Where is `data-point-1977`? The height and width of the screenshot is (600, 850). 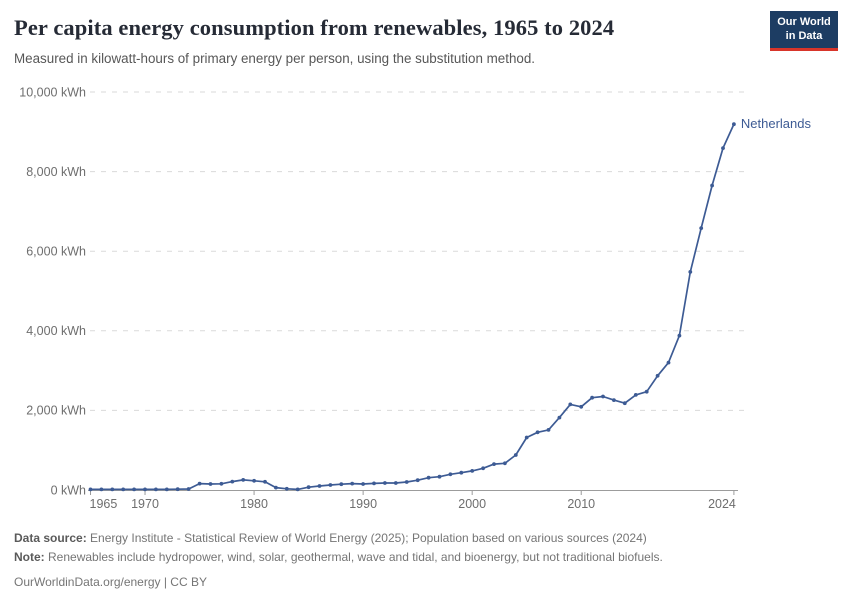
data-point-1977 is located at coordinates (221, 483).